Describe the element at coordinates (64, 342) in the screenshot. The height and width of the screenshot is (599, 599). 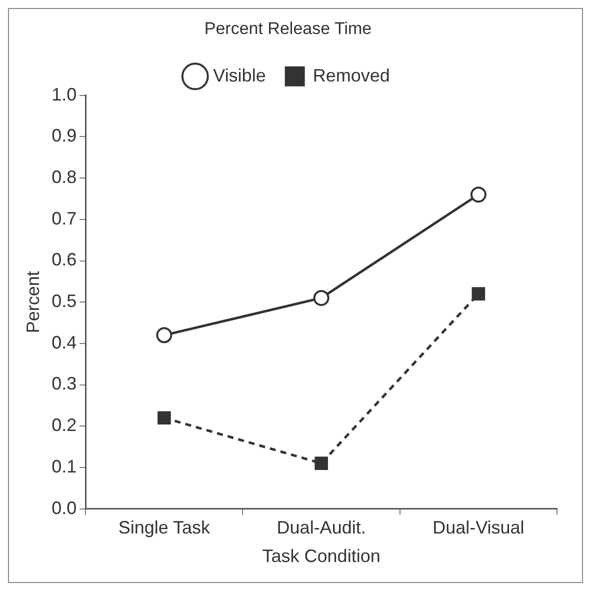
I see `y-tick-label: 0.4` at that location.